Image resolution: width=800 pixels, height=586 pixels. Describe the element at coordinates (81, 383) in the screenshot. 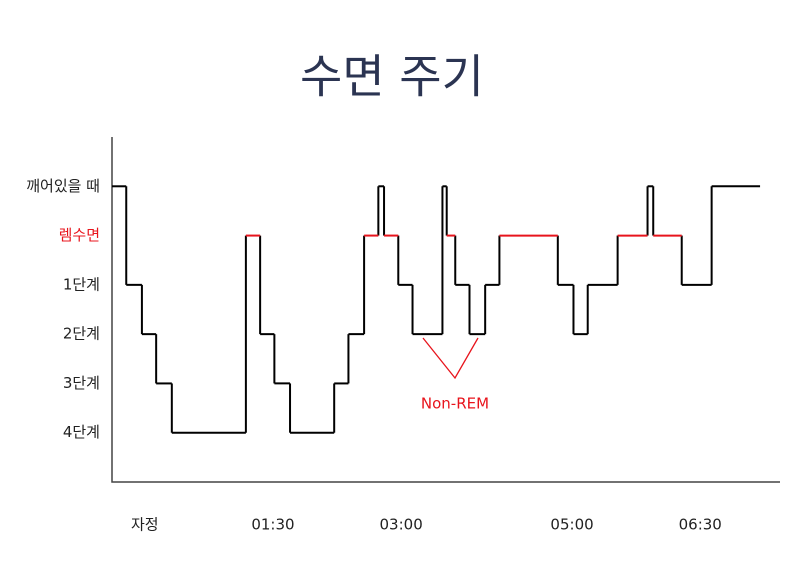

I see `y-tick-label: 3단계` at that location.